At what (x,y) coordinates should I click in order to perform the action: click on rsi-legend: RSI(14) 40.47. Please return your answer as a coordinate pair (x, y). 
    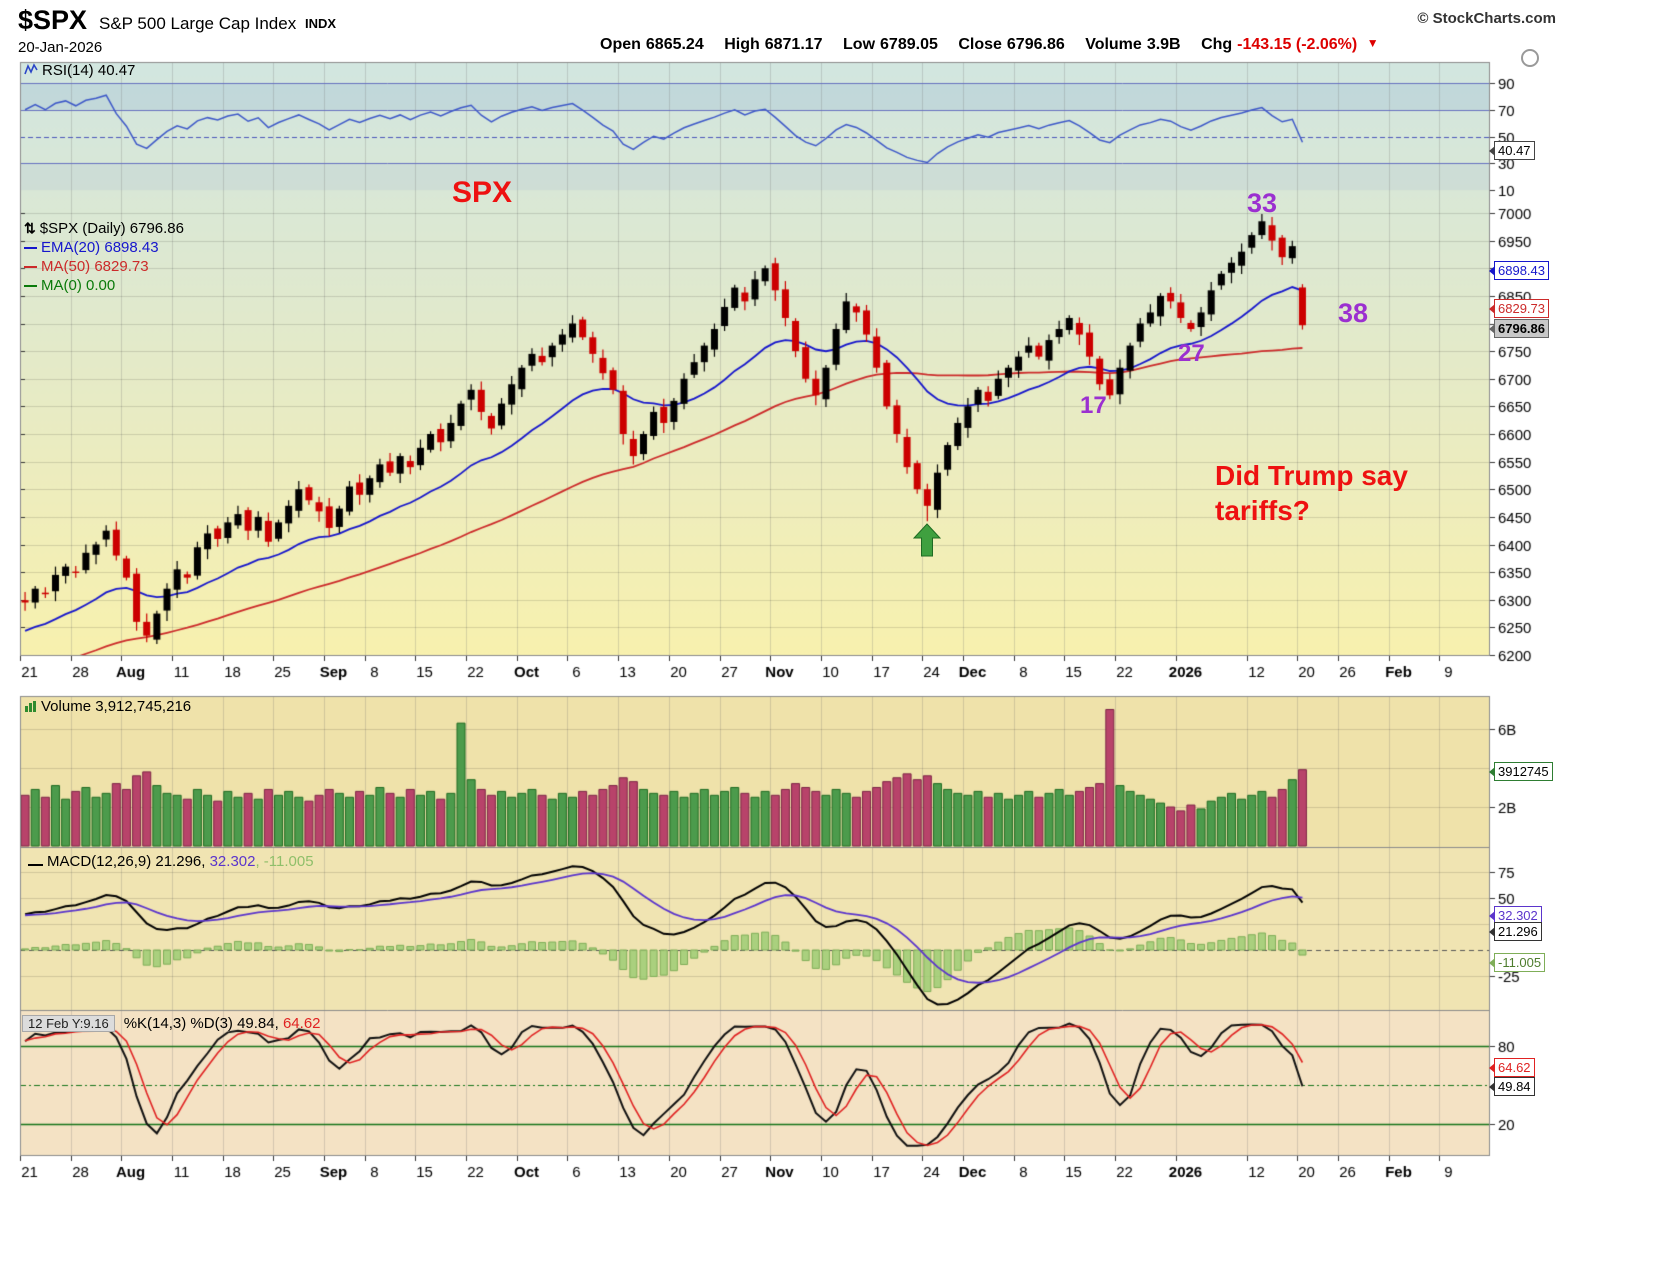
    Looking at the image, I should click on (79, 70).